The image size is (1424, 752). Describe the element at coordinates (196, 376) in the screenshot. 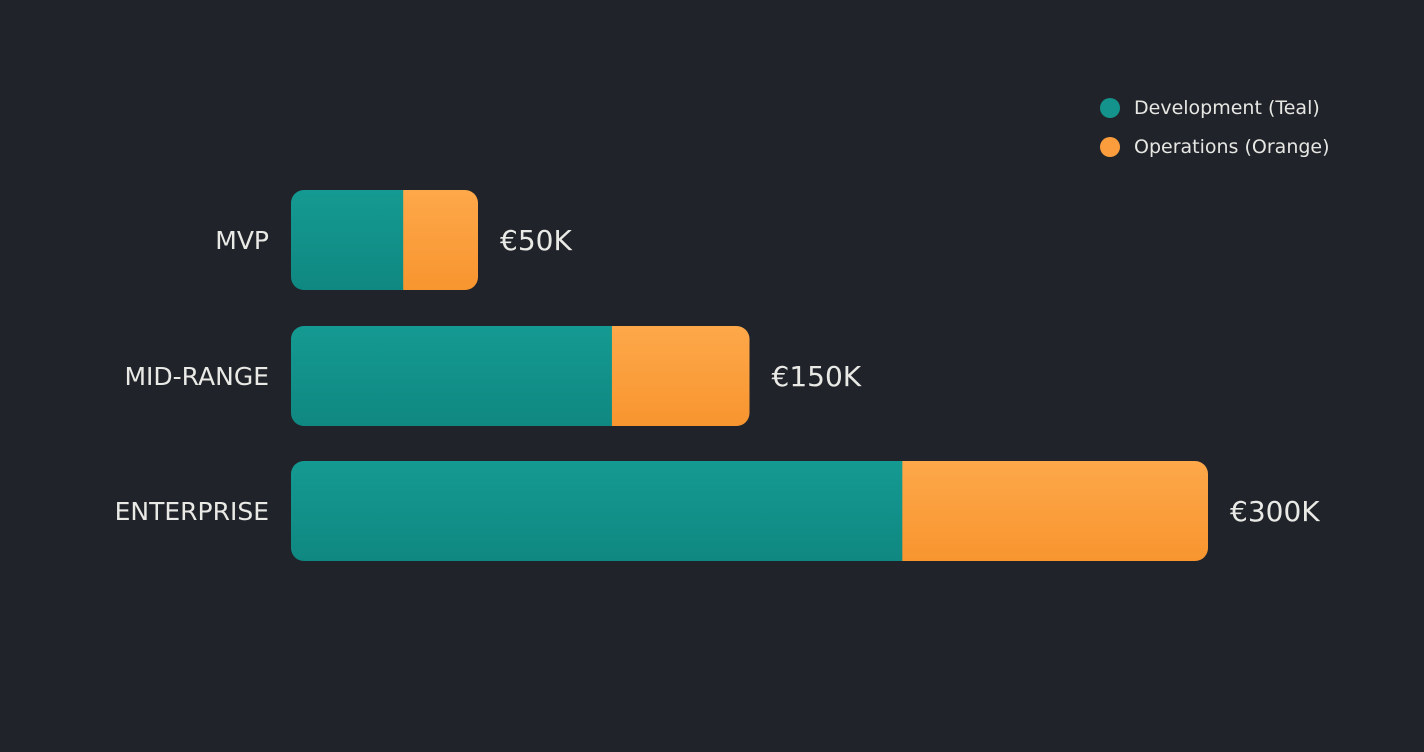

I see `category-label: MID-RANGE` at that location.